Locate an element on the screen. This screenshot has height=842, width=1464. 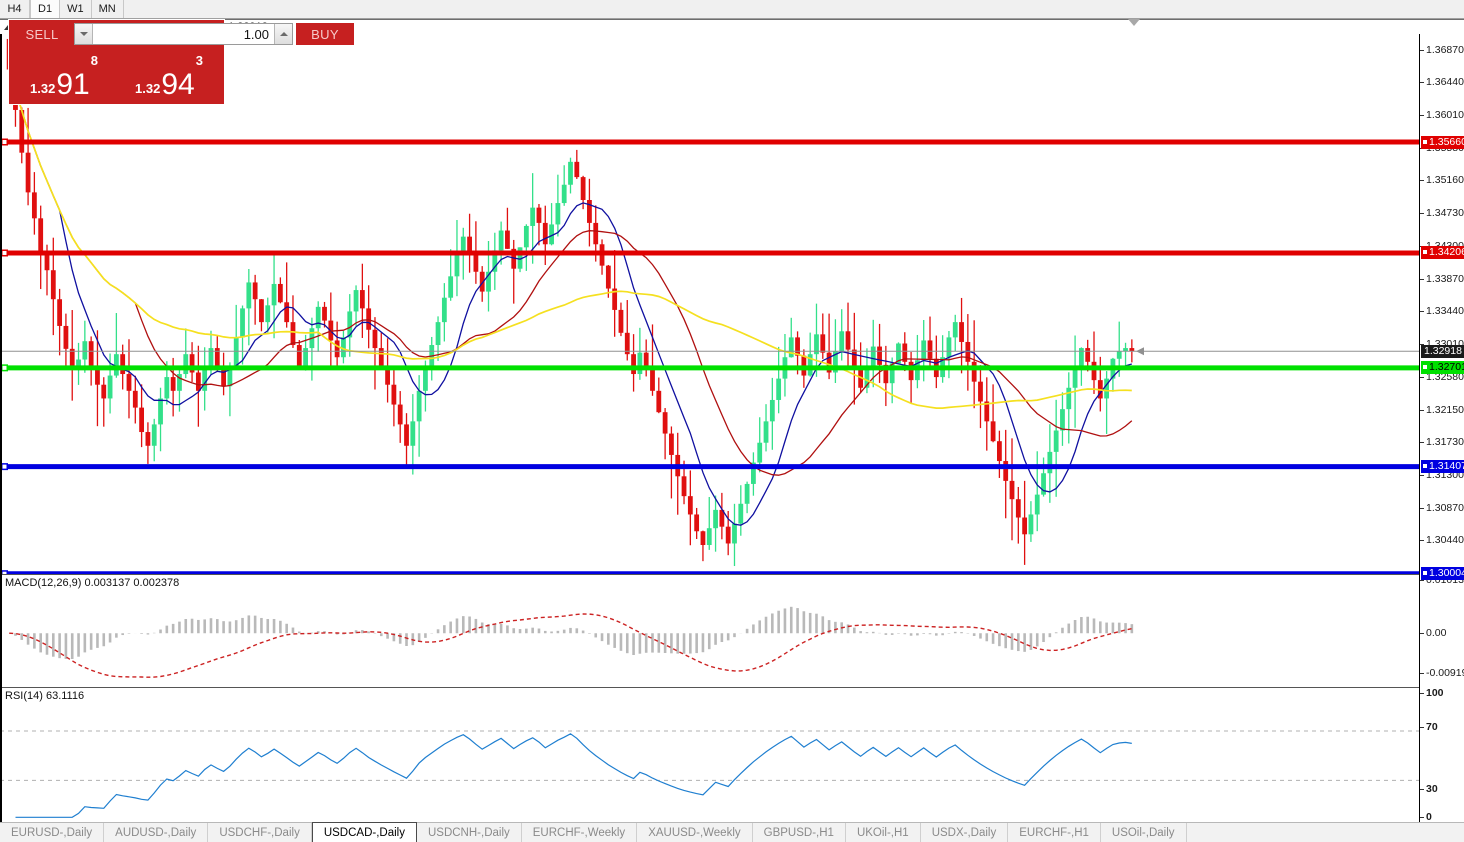
price-tick-label: 1.30870 is located at coordinates (1445, 507).